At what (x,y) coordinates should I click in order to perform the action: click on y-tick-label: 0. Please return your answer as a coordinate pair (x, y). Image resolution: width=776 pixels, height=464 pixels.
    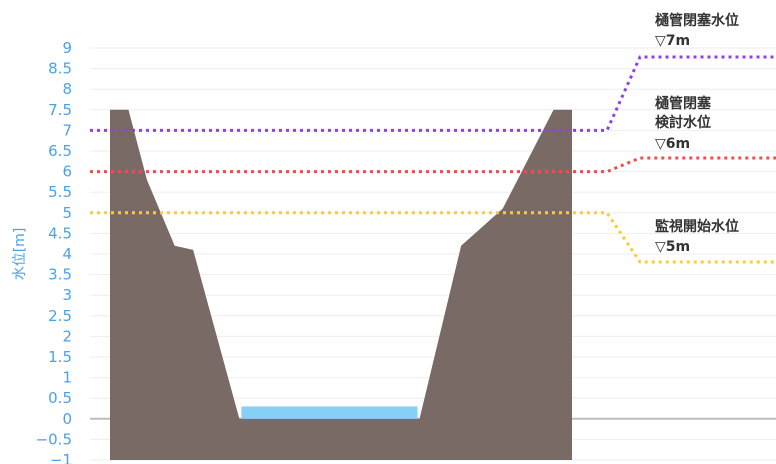
    Looking at the image, I should click on (67, 419).